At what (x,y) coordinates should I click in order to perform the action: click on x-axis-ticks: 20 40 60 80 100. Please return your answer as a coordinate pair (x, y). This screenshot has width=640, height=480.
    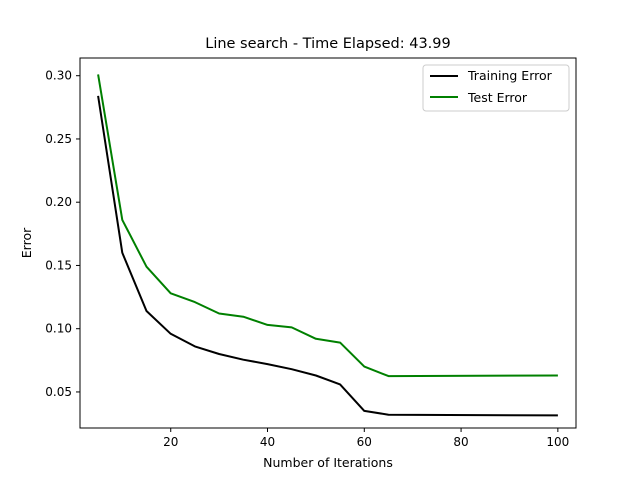
    Looking at the image, I should click on (366, 438).